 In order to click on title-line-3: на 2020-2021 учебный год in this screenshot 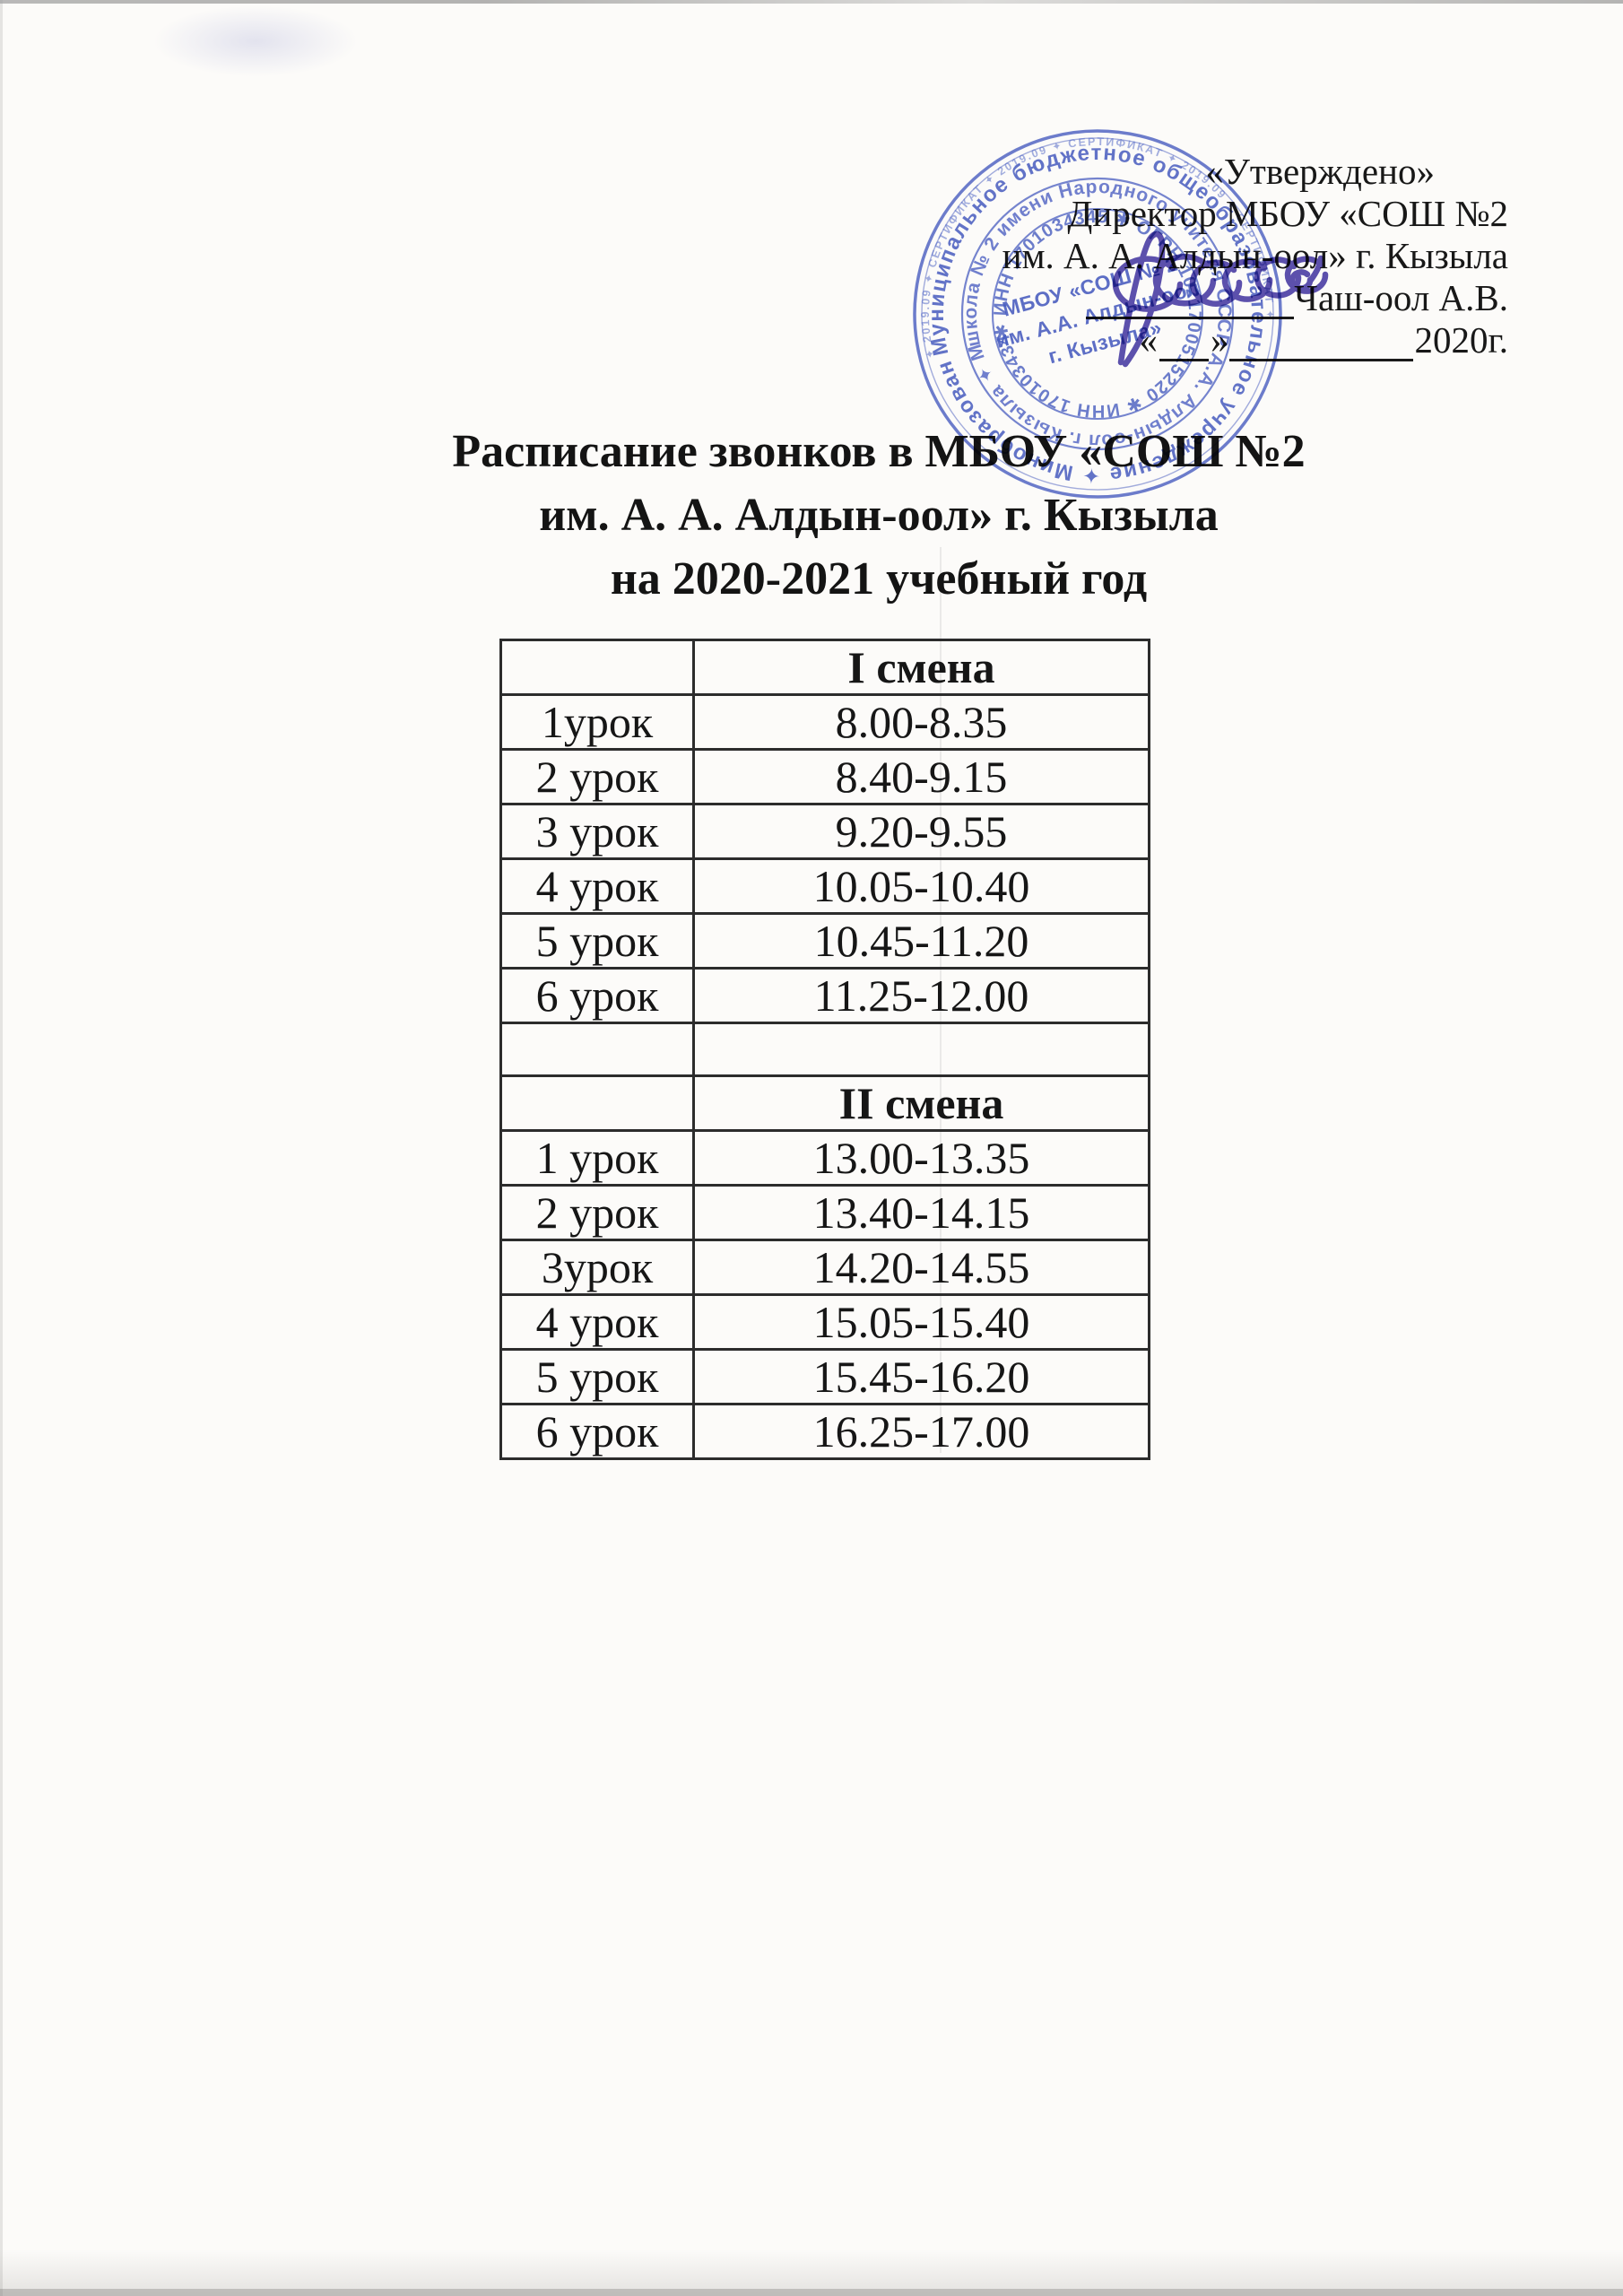, I will do `click(879, 578)`.